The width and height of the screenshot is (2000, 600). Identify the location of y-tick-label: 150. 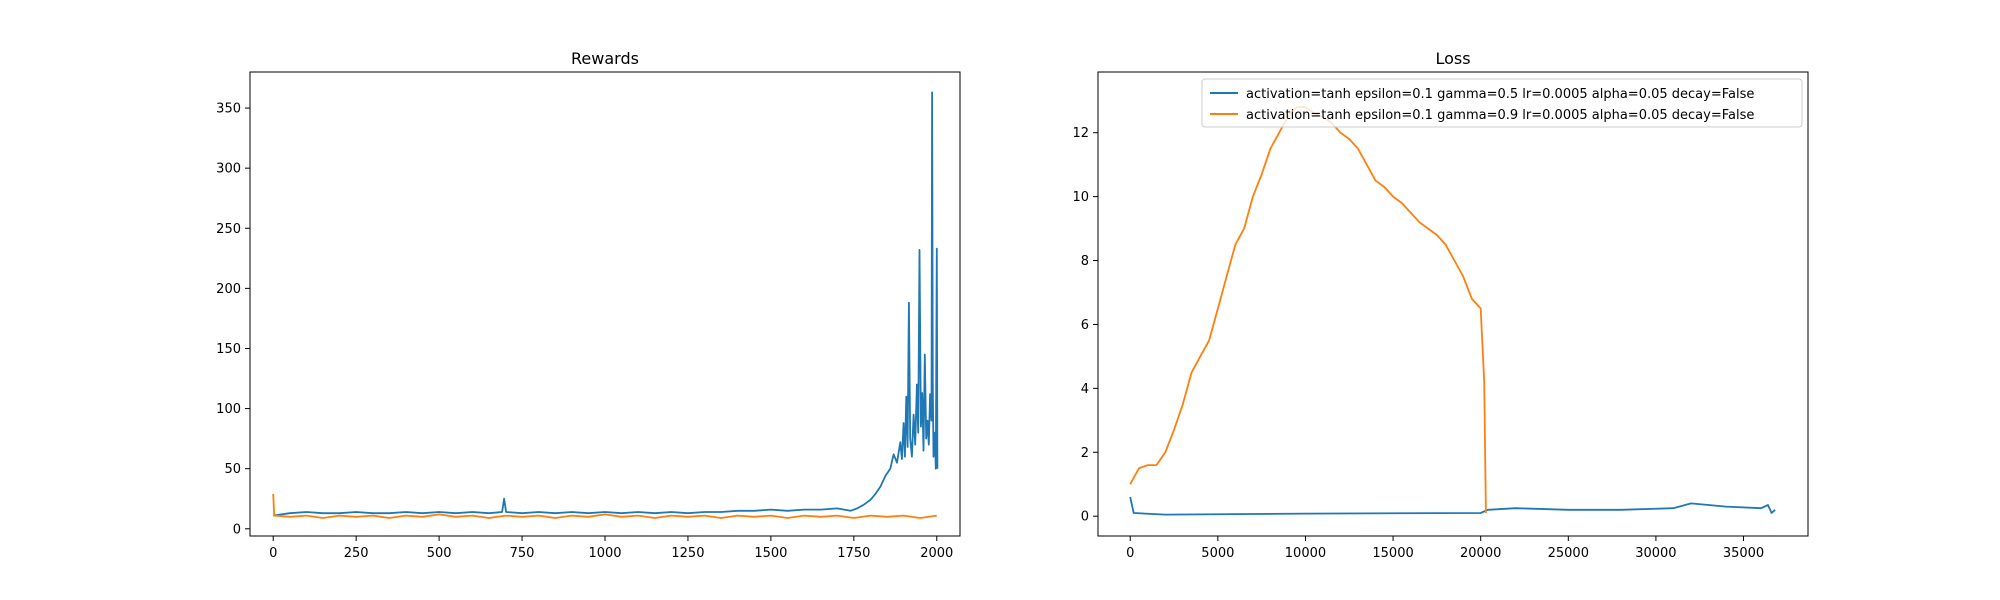
(228, 349).